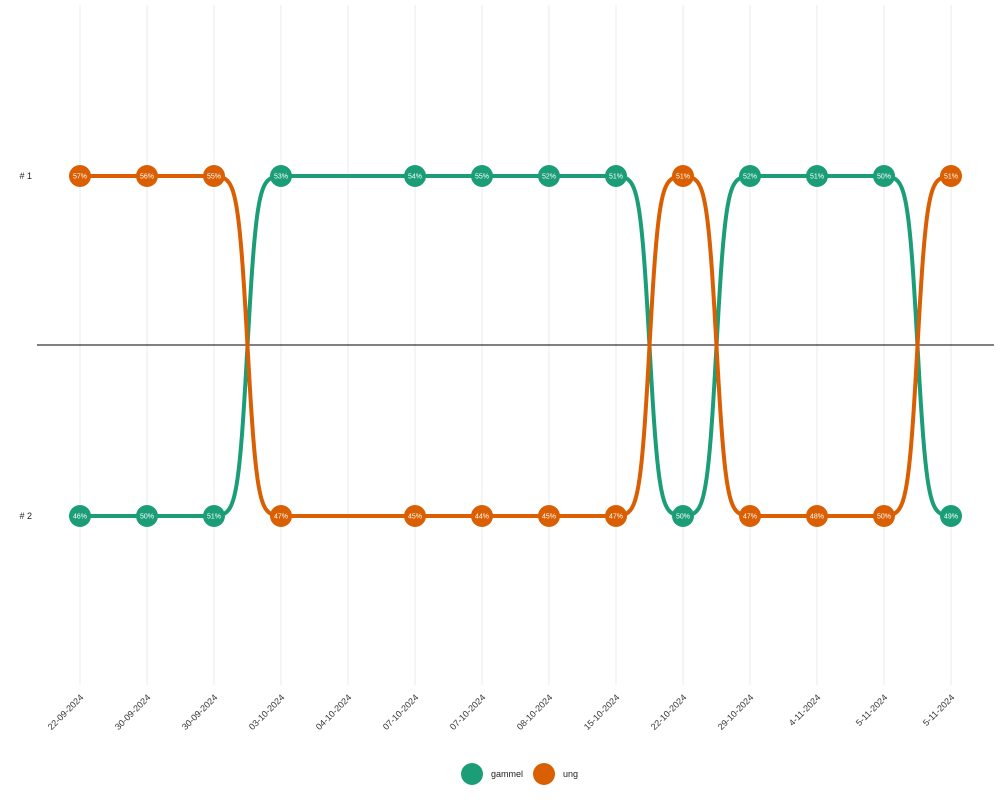 This screenshot has height=800, width=1000. What do you see at coordinates (25, 176) in the screenshot?
I see `y-tick-label: # 1` at bounding box center [25, 176].